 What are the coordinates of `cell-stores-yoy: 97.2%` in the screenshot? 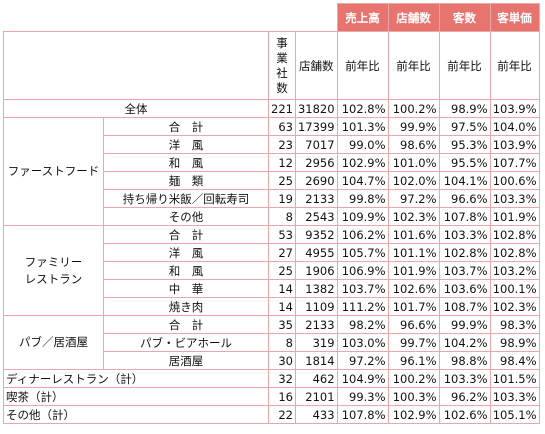 It's located at (413, 198).